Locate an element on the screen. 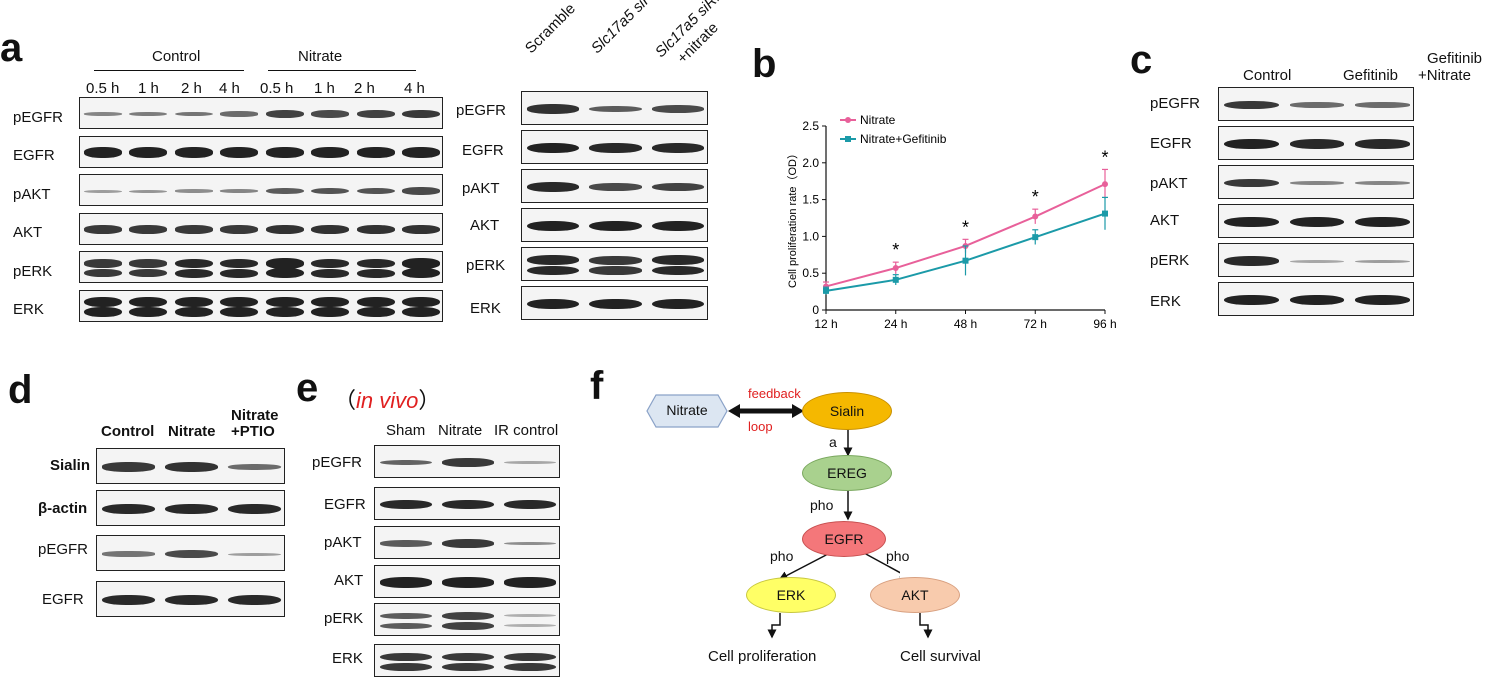 The width and height of the screenshot is (1500, 677). col-label-scramble: Scramble is located at coordinates (550, 28).